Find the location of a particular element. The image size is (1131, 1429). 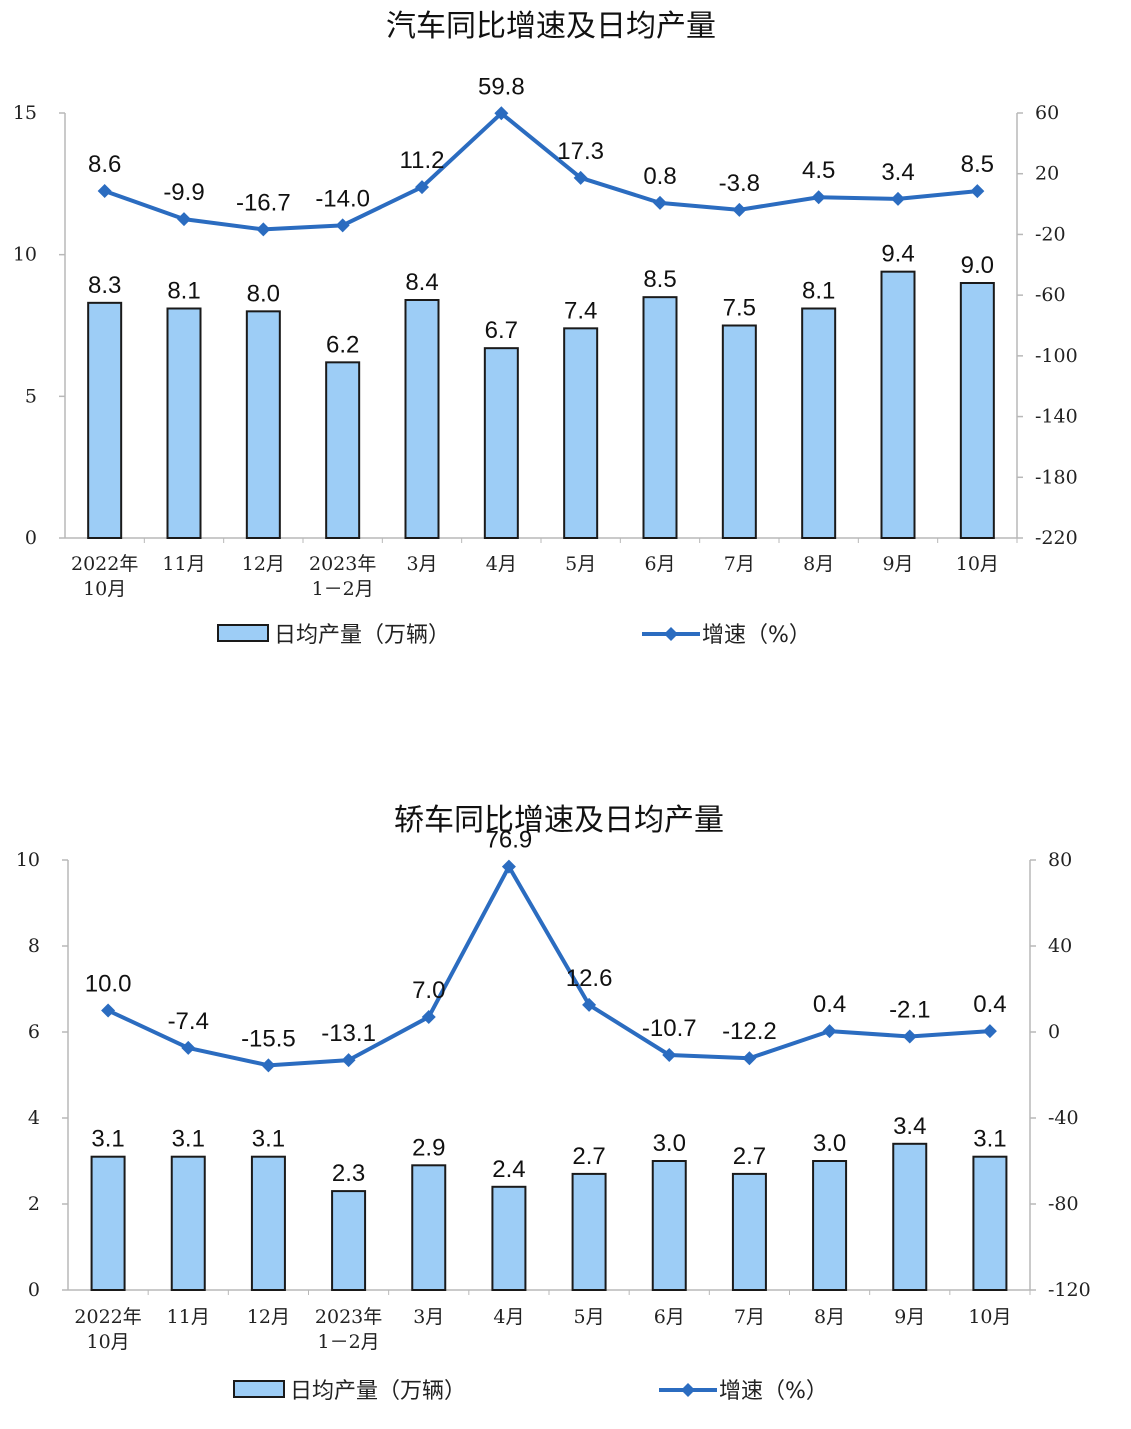

bar-value-label: 6.7 is located at coordinates (501, 330).